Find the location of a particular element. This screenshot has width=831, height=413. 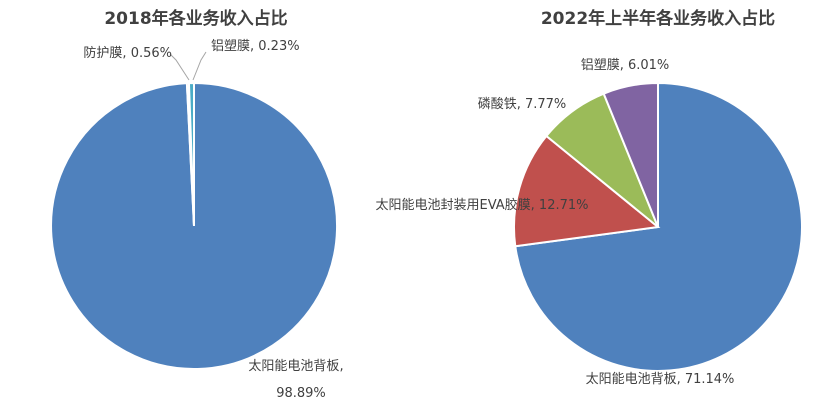

slice-label-eva: 太阳能电池封装用EVA胶膜, 12.71% is located at coordinates (481, 205).